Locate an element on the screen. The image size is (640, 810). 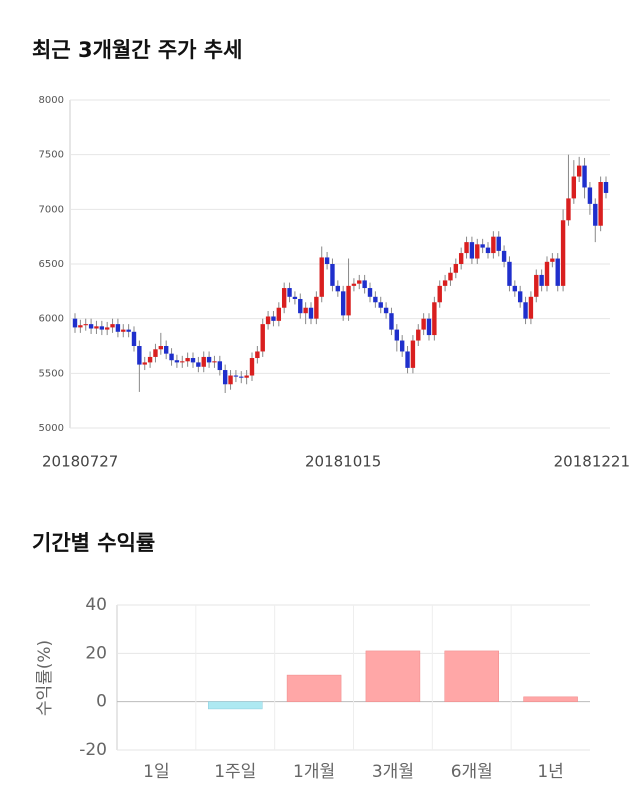
x-tick-label: 6개월 is located at coordinates (472, 772).